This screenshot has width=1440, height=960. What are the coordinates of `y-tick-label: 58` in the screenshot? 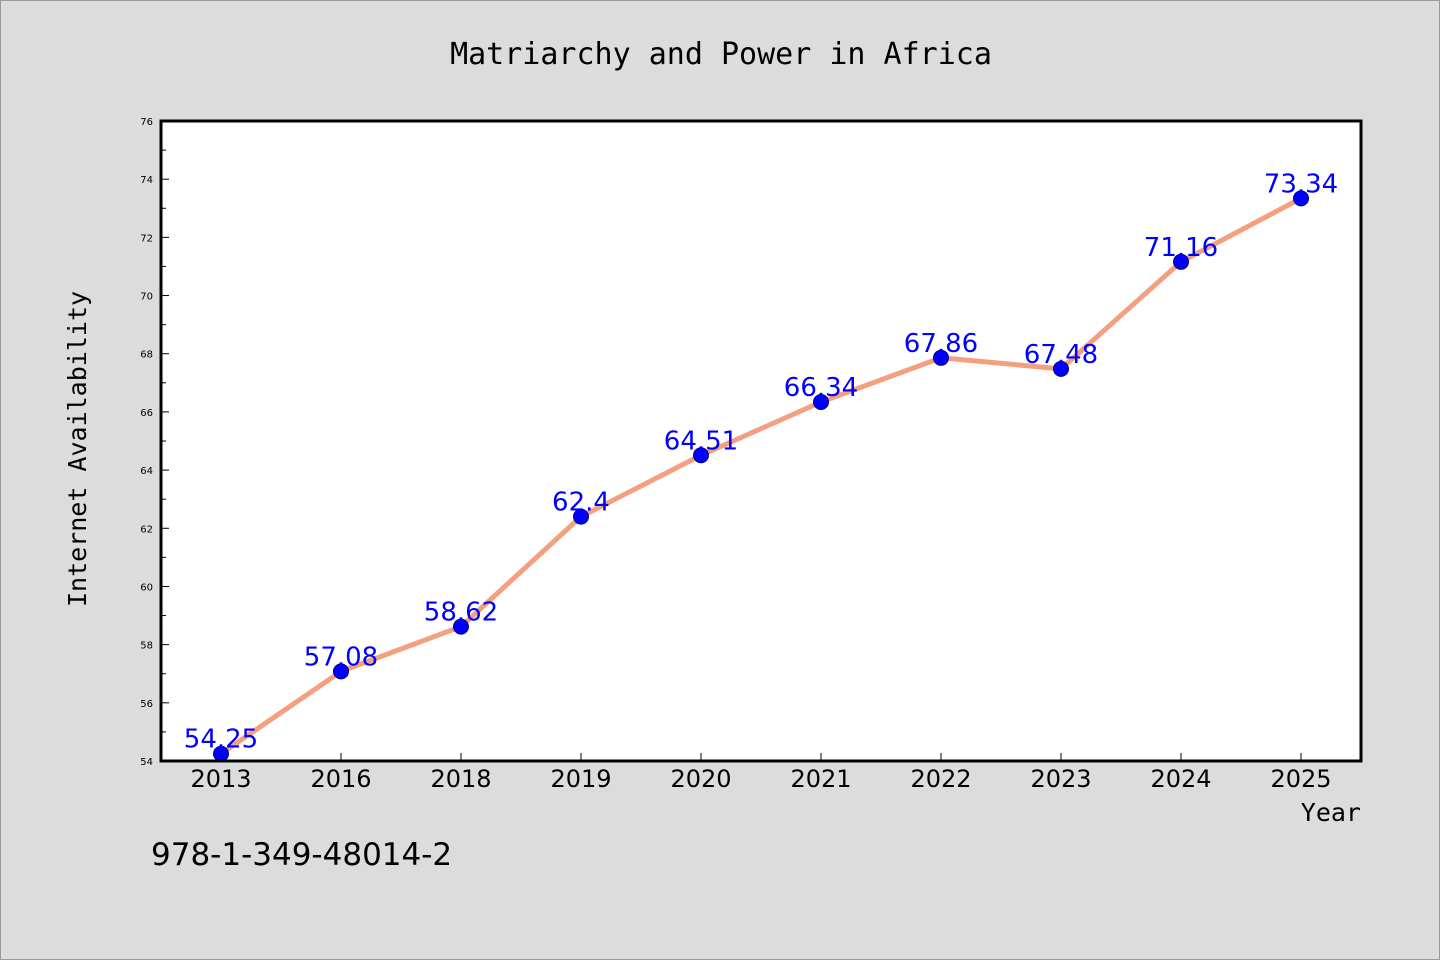 It's located at (146, 646).